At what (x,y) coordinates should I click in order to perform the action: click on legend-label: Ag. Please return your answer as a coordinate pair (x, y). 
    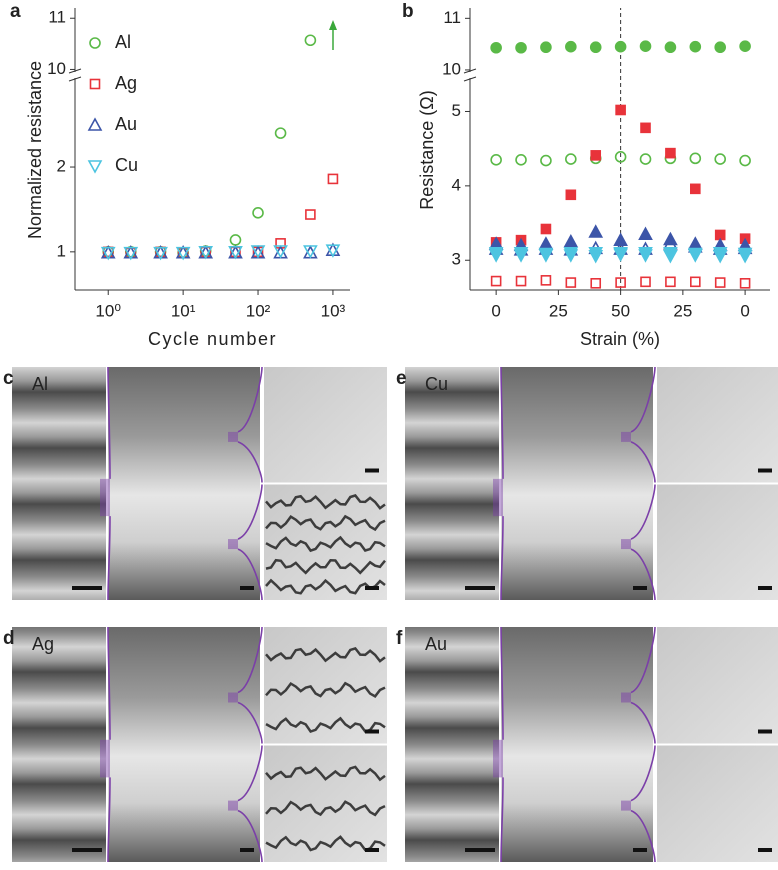
    Looking at the image, I should click on (126, 83).